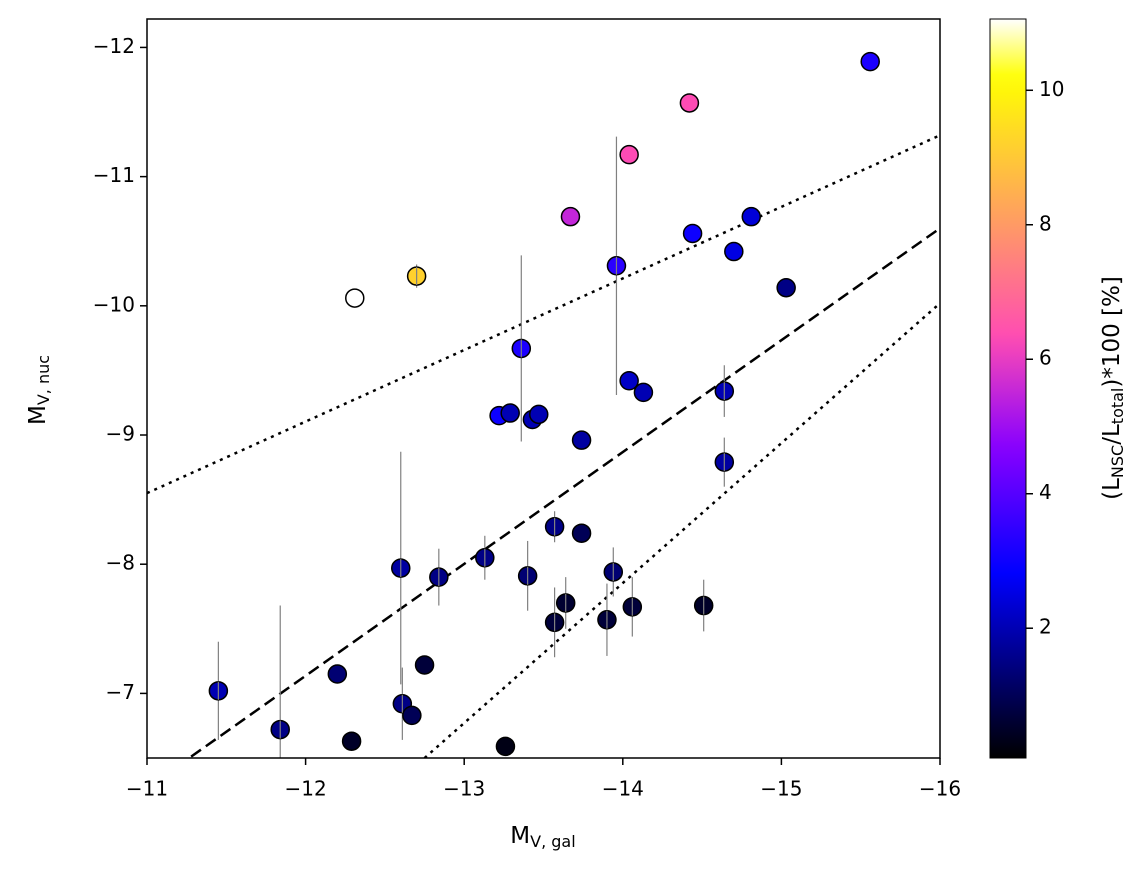 This screenshot has width=1148, height=877. I want to click on colorbar-tick-label: 2, so click(1045, 627).